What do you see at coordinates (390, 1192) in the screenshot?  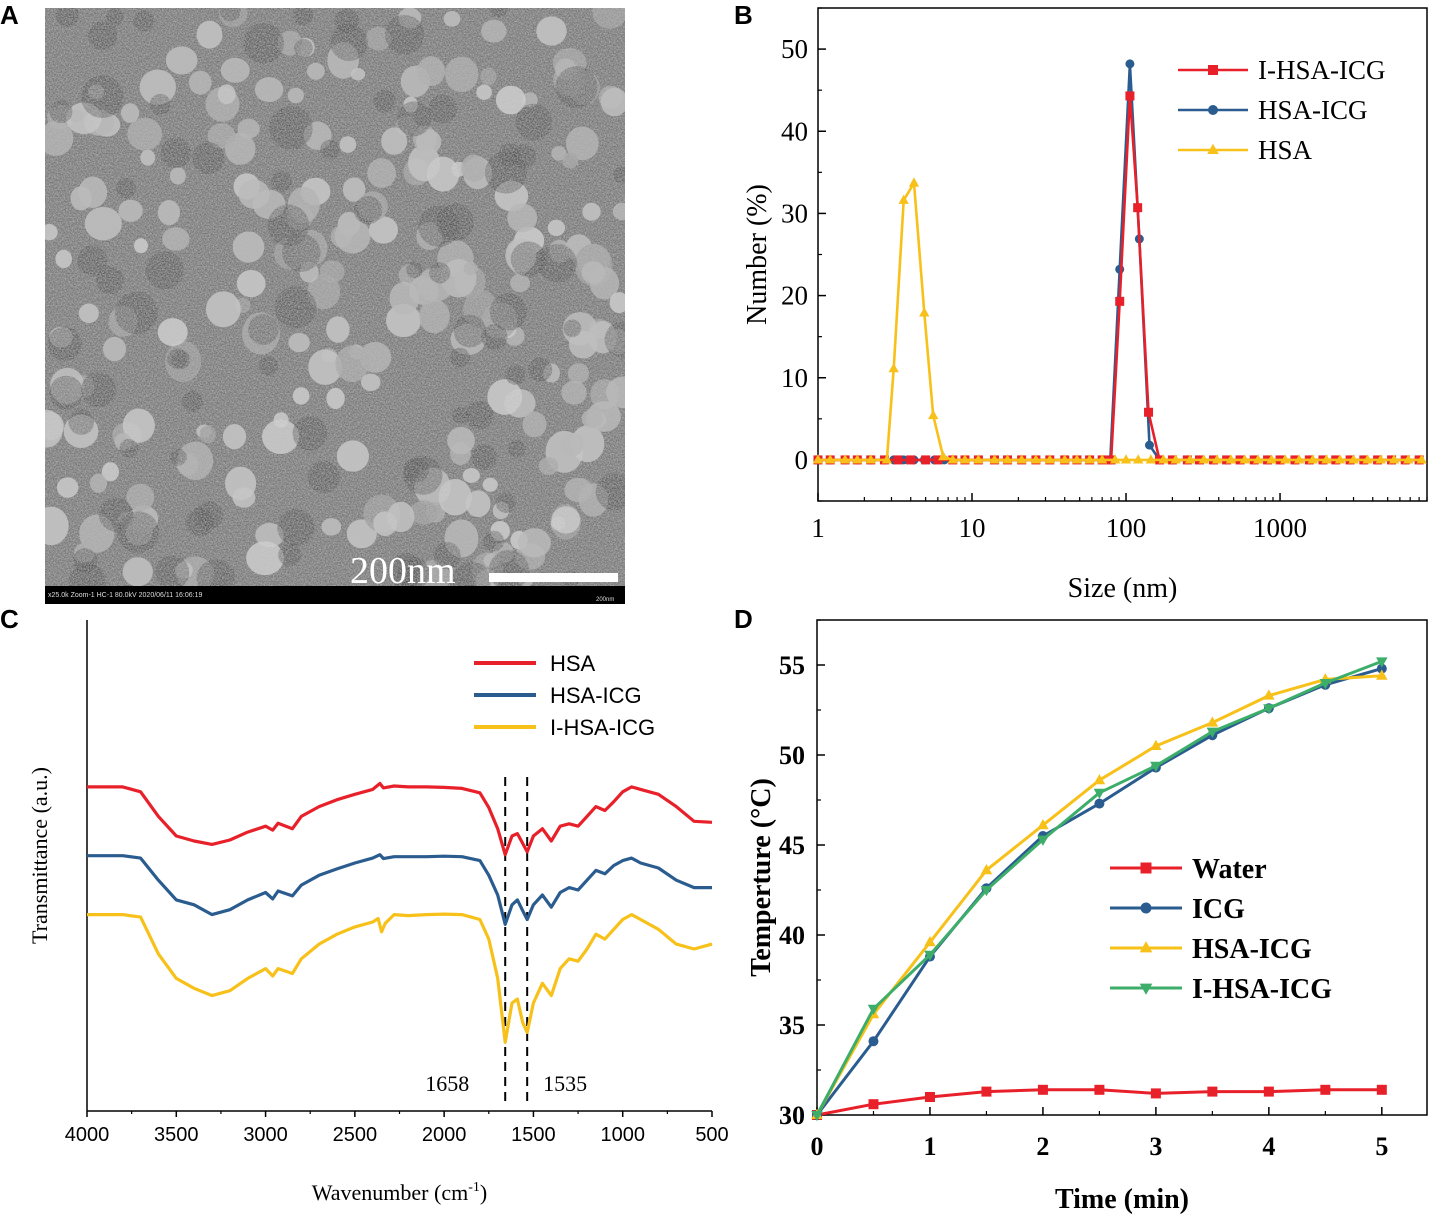 I see `x-axis-title-main: Wavenumber (cm` at bounding box center [390, 1192].